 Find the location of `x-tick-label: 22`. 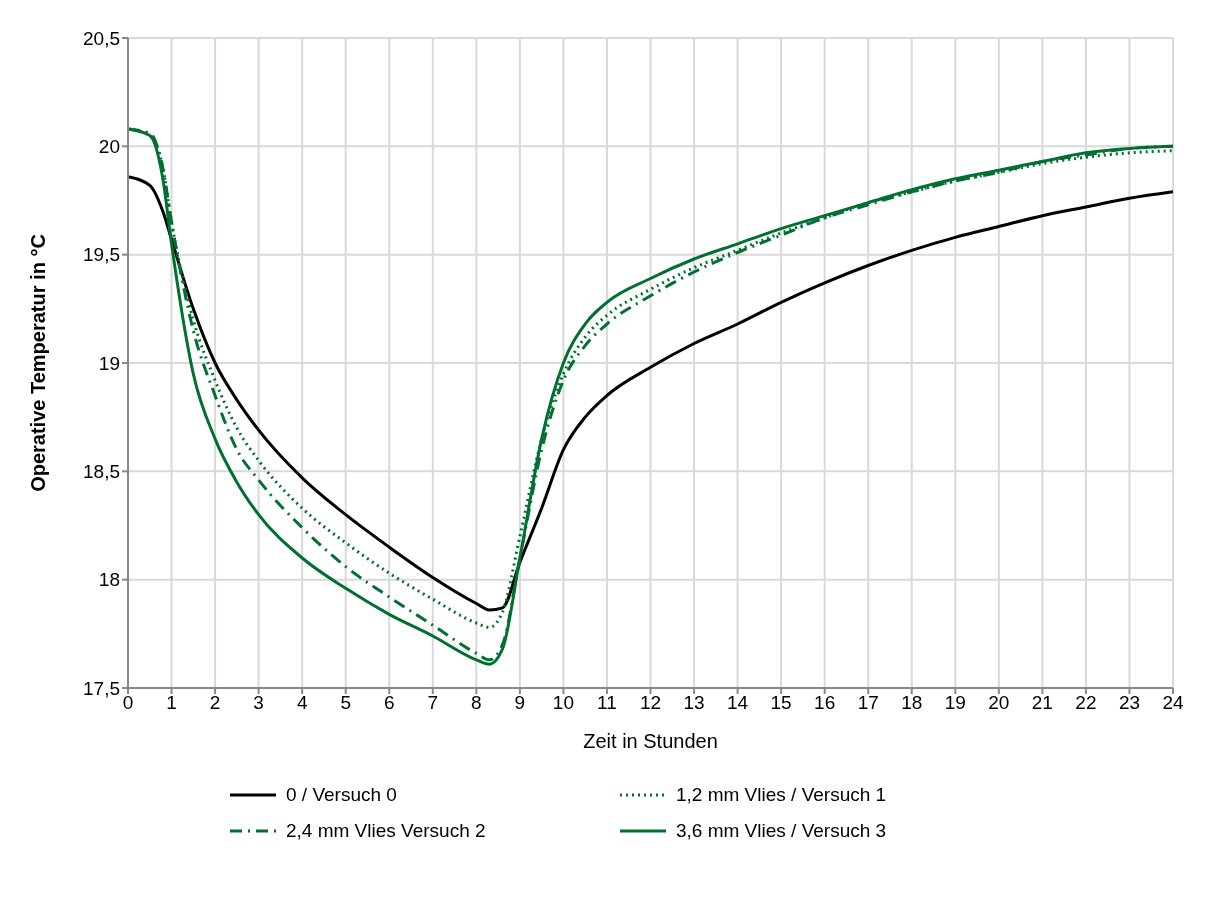

x-tick-label: 22 is located at coordinates (1086, 703).